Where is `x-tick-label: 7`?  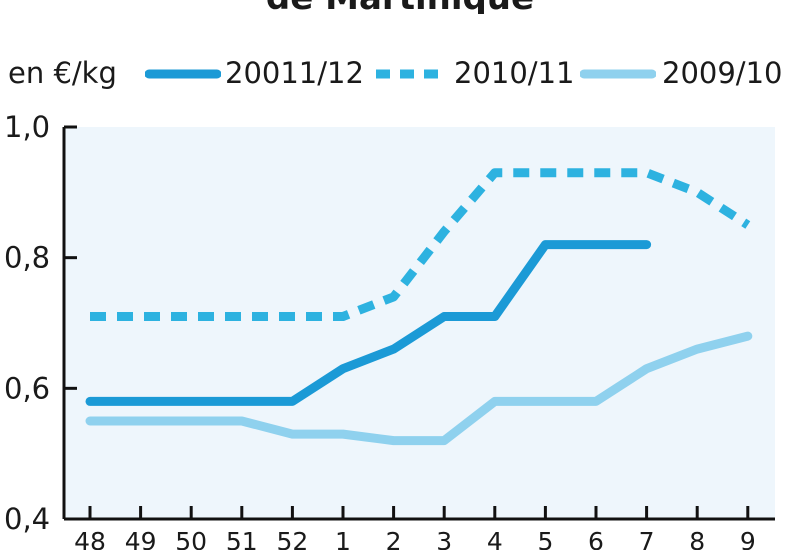 x-tick-label: 7 is located at coordinates (647, 538).